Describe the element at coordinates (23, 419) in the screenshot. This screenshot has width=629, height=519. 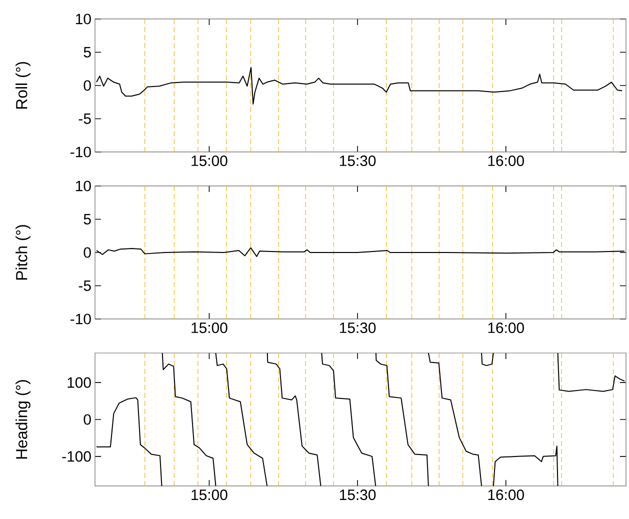
I see `y-axis-title: Heading (°)` at that location.